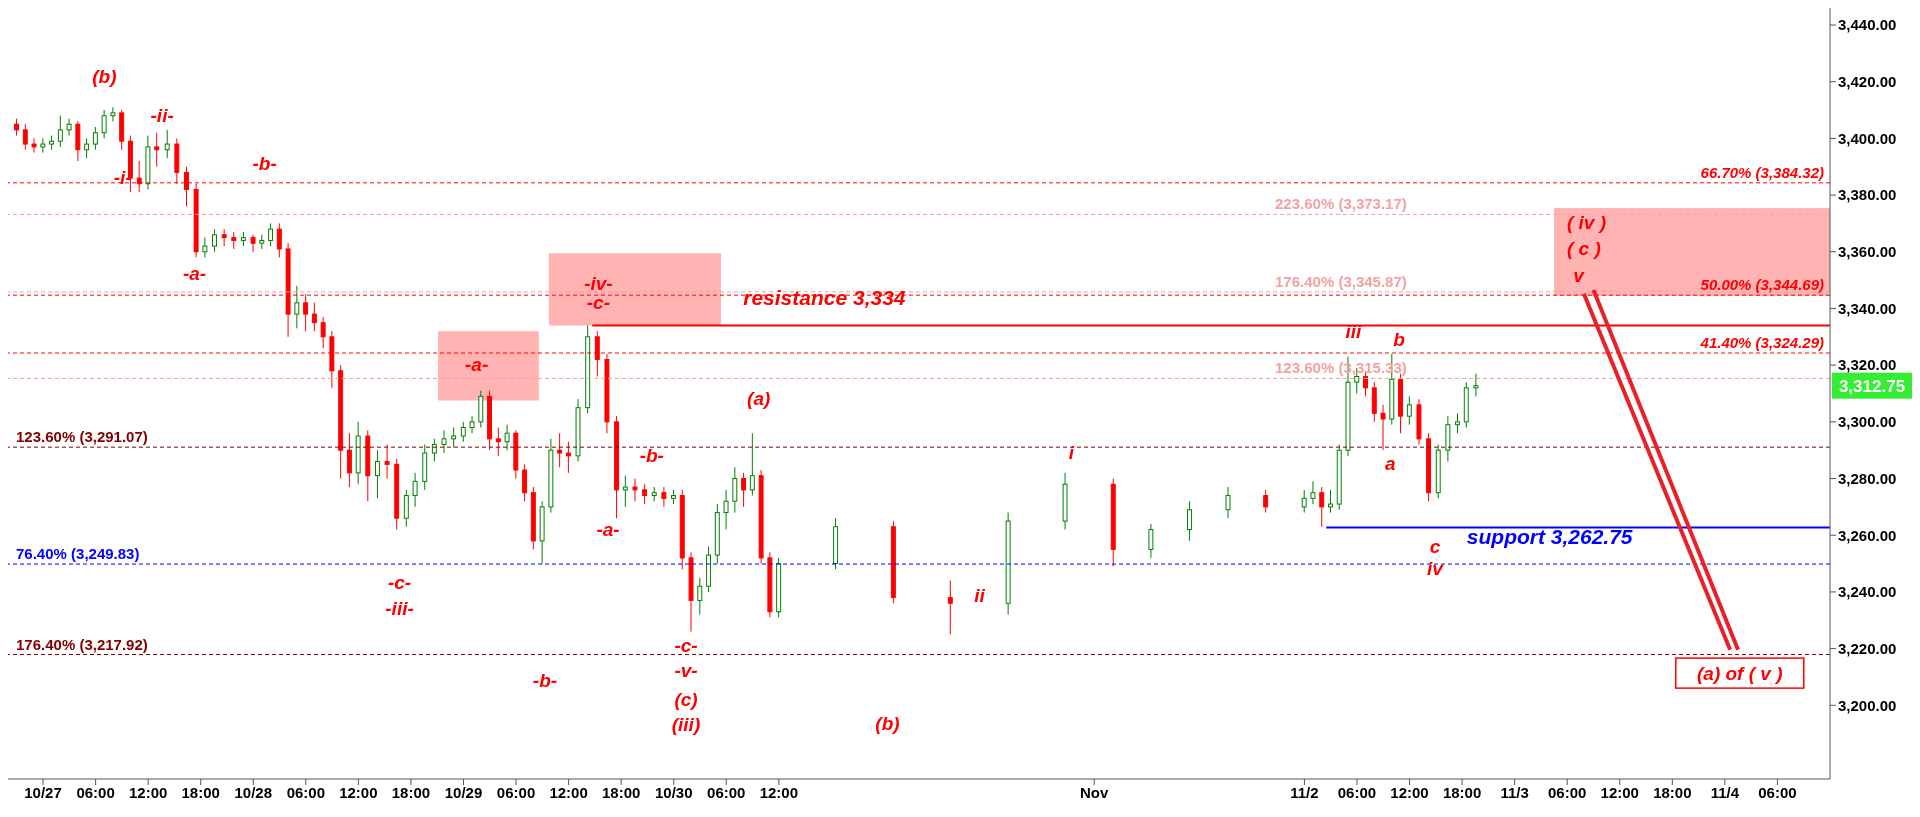 The width and height of the screenshot is (1920, 817). What do you see at coordinates (1390, 464) in the screenshot?
I see `annotation: a` at bounding box center [1390, 464].